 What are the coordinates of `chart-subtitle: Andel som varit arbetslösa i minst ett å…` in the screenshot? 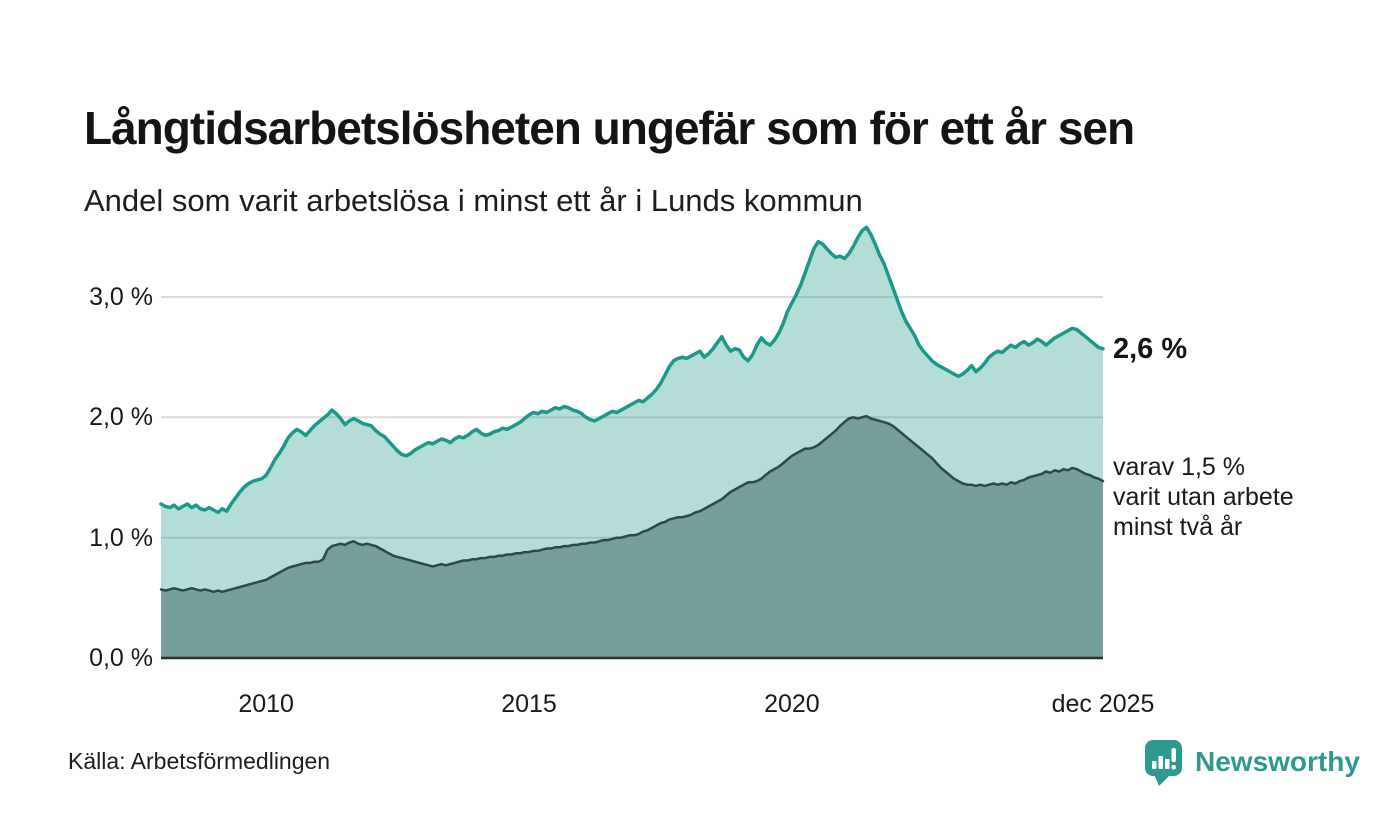 It's located at (473, 200).